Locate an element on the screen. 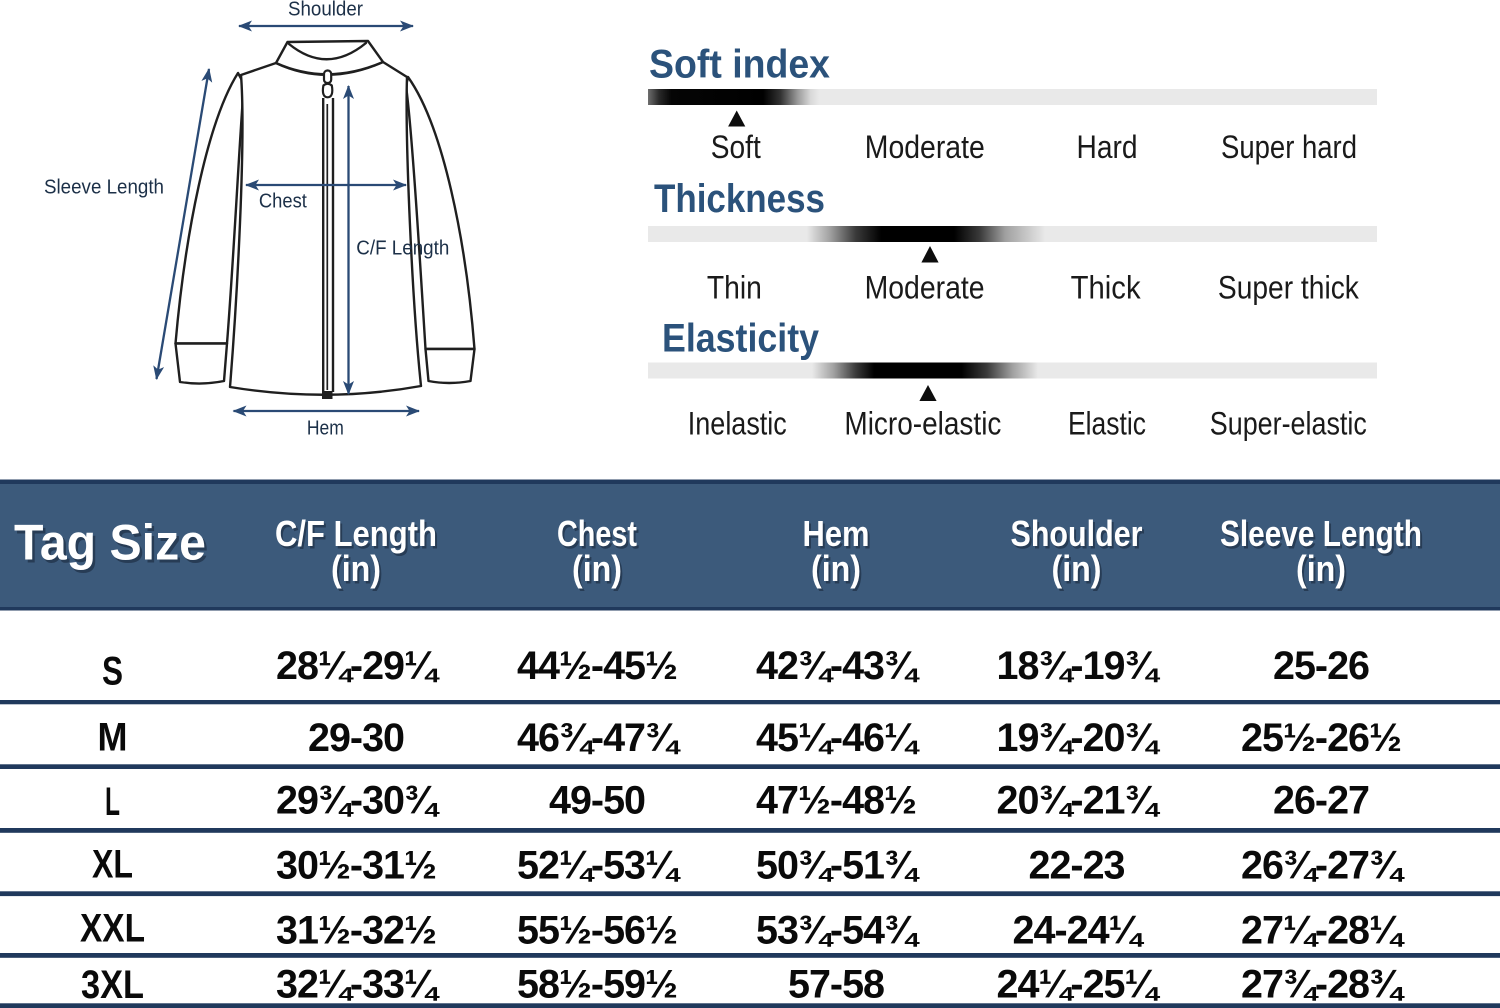  svg-text: 52¼-53¼ is located at coordinates (599, 866).